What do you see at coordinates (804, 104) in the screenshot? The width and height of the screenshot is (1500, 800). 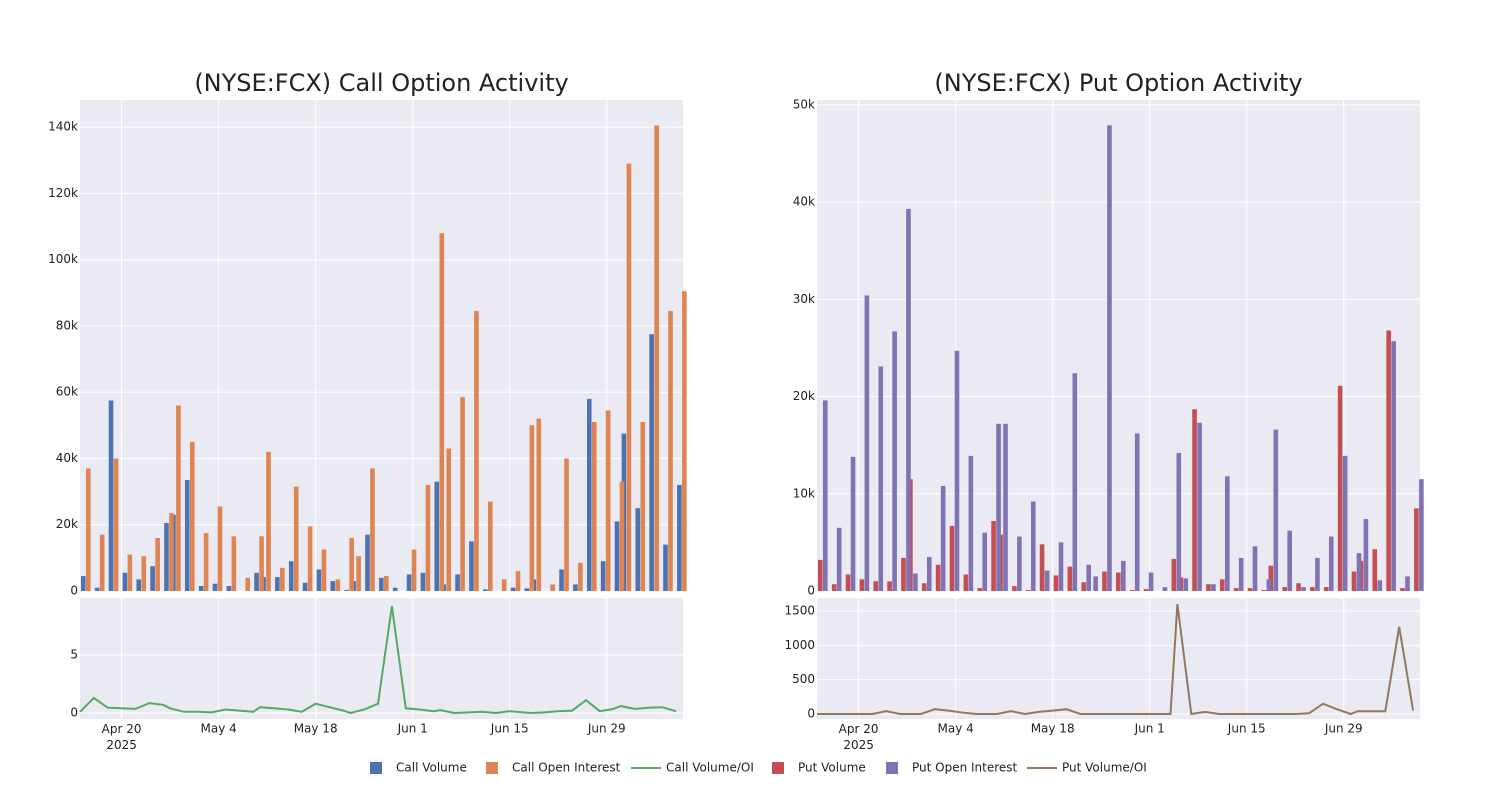 I see `y-tick-label: 50k` at bounding box center [804, 104].